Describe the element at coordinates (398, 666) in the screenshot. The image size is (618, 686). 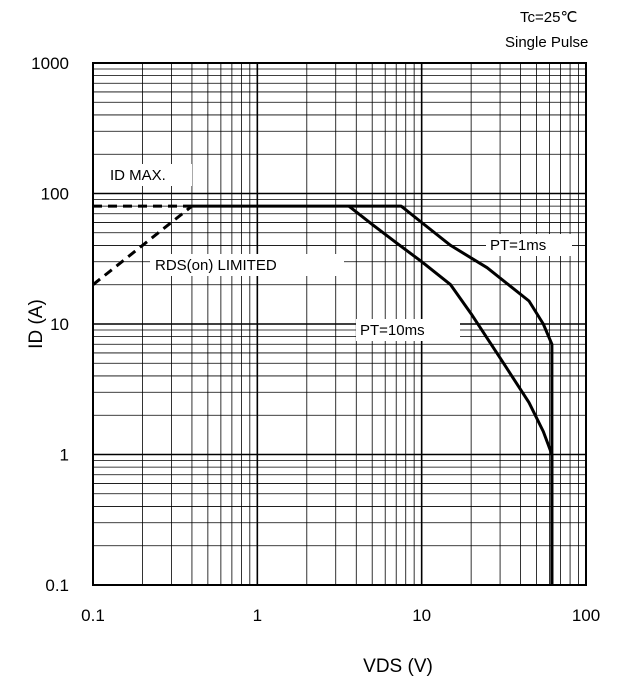
I see `x-axis-label: VDS (V)` at that location.